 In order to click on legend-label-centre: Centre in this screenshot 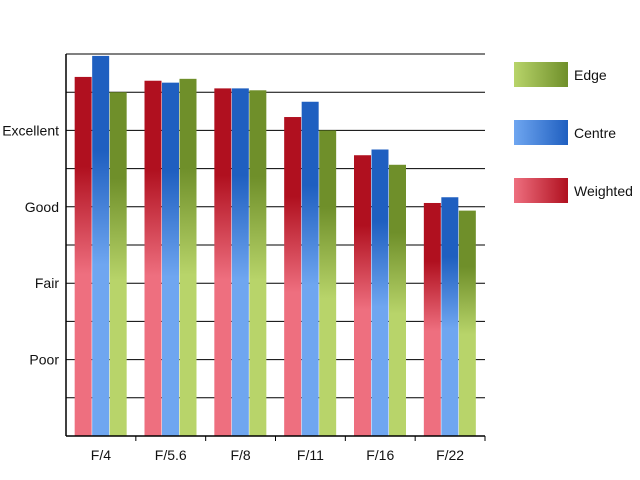, I will do `click(595, 133)`.